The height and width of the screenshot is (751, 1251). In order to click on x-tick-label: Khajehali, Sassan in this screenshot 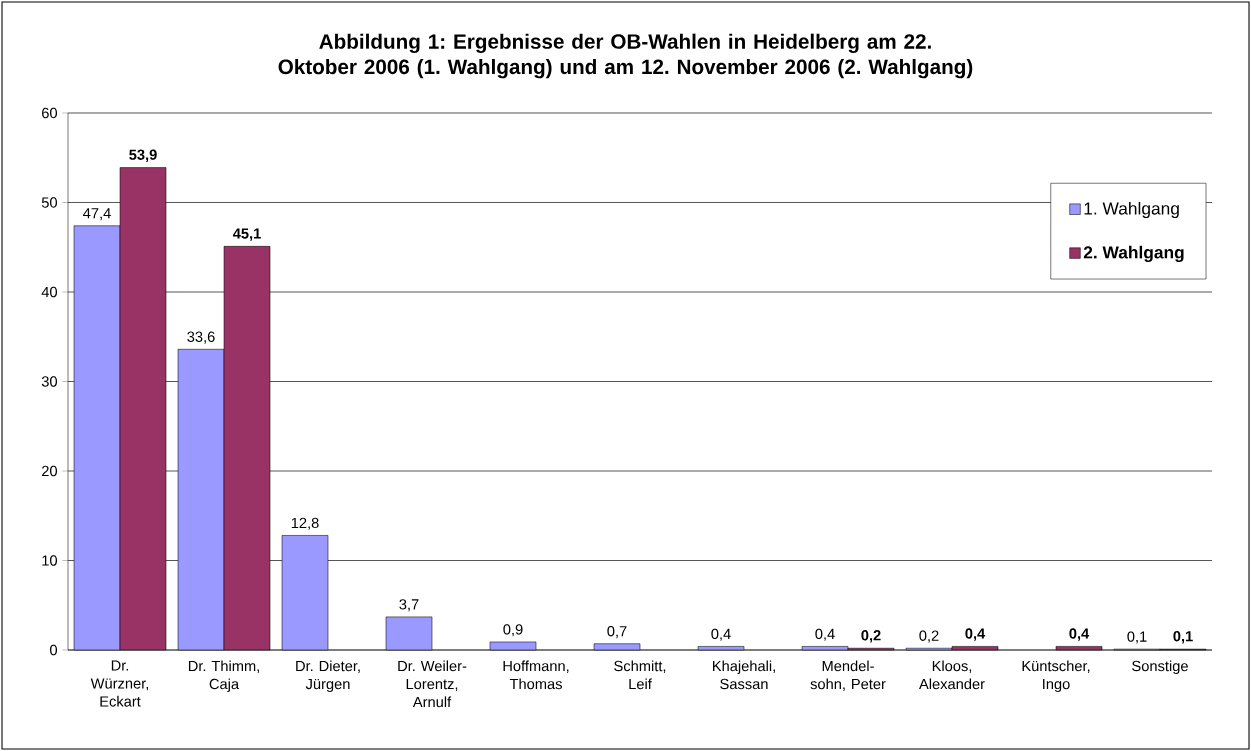, I will do `click(744, 675)`.